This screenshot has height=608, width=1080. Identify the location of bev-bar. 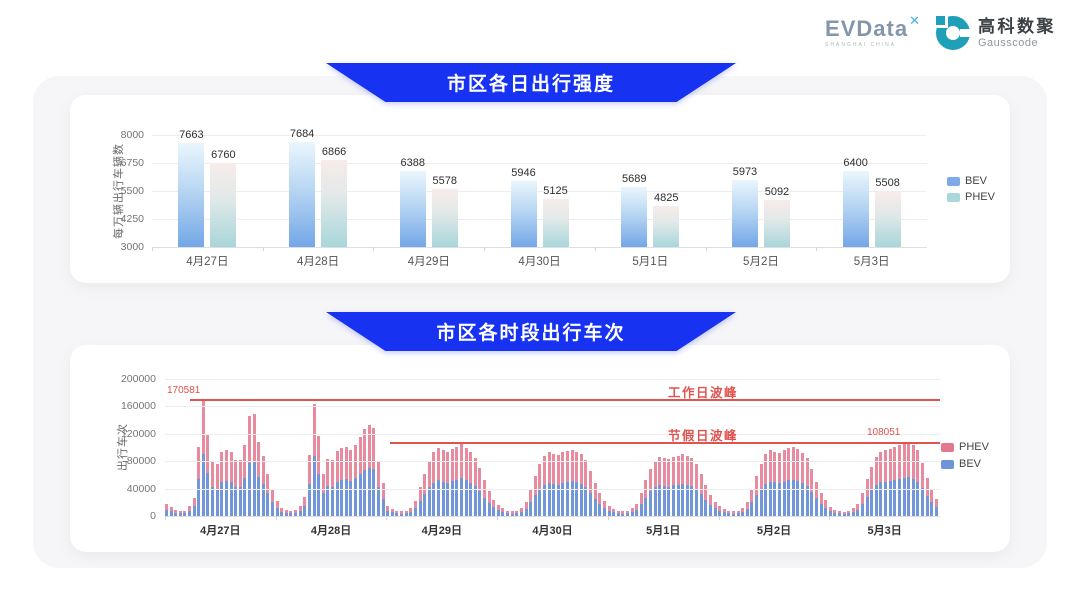
(634, 216).